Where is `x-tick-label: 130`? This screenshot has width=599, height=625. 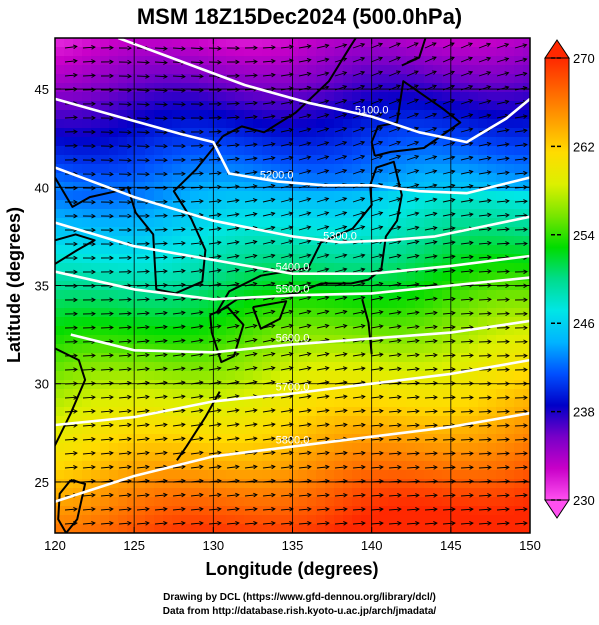
x-tick-label: 130 is located at coordinates (213, 545).